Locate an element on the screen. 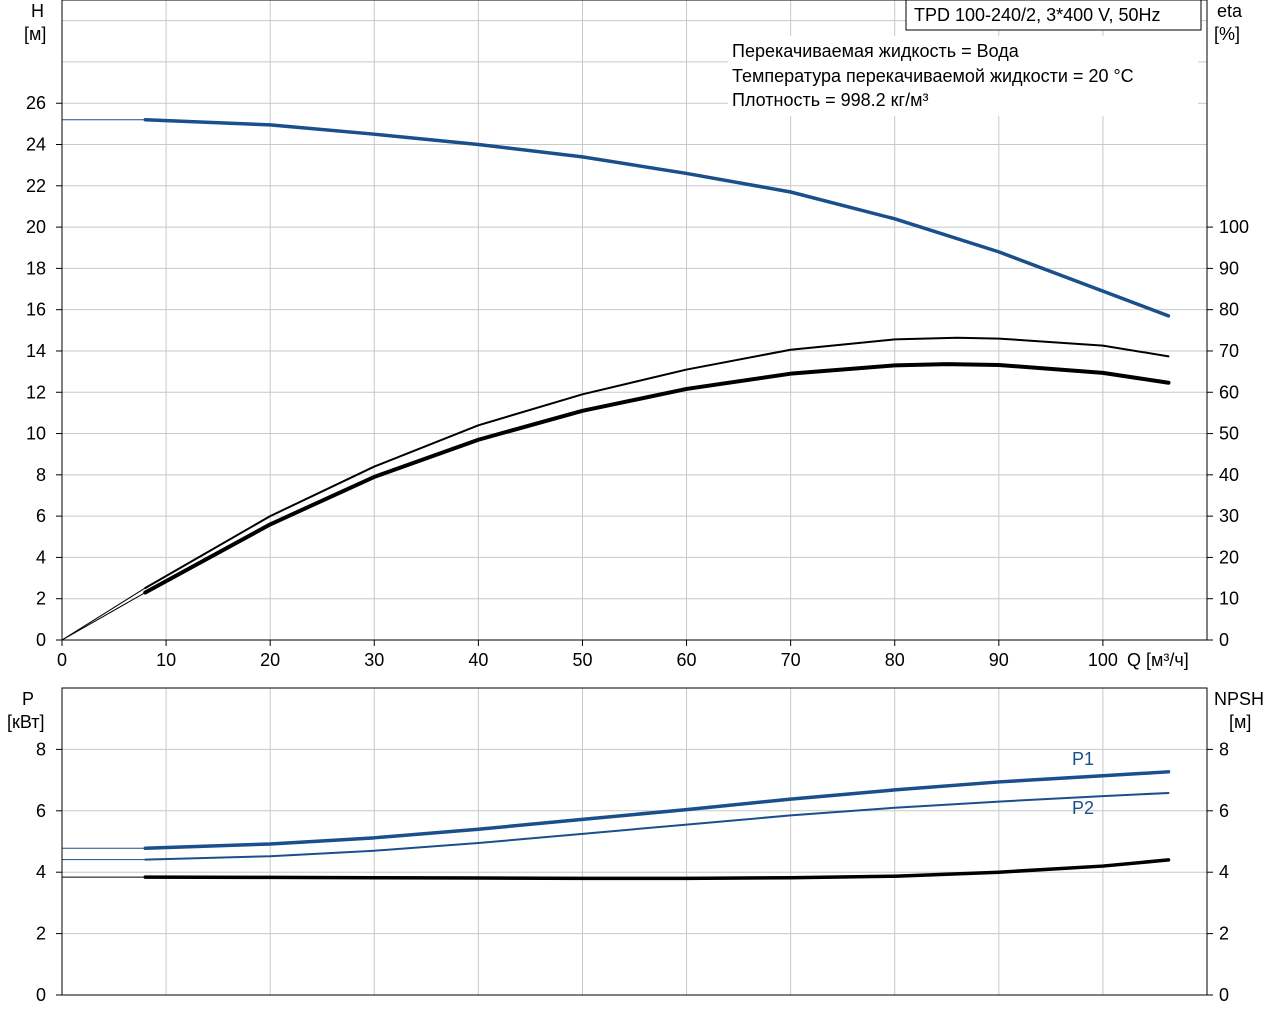 The width and height of the screenshot is (1280, 1024). top-right-tick-label: 90 is located at coordinates (1229, 268).